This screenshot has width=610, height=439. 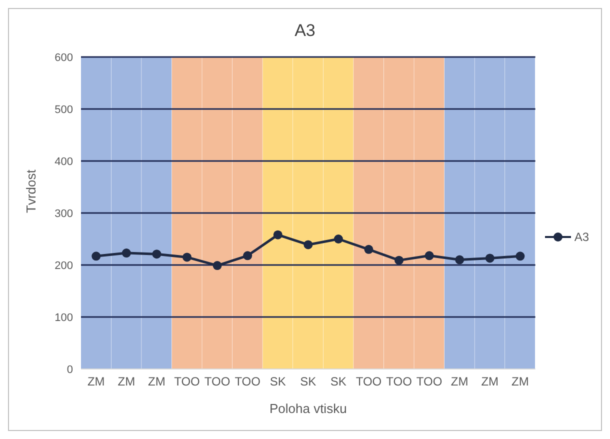 What do you see at coordinates (63, 110) in the screenshot?
I see `y-tick-label: 500` at bounding box center [63, 110].